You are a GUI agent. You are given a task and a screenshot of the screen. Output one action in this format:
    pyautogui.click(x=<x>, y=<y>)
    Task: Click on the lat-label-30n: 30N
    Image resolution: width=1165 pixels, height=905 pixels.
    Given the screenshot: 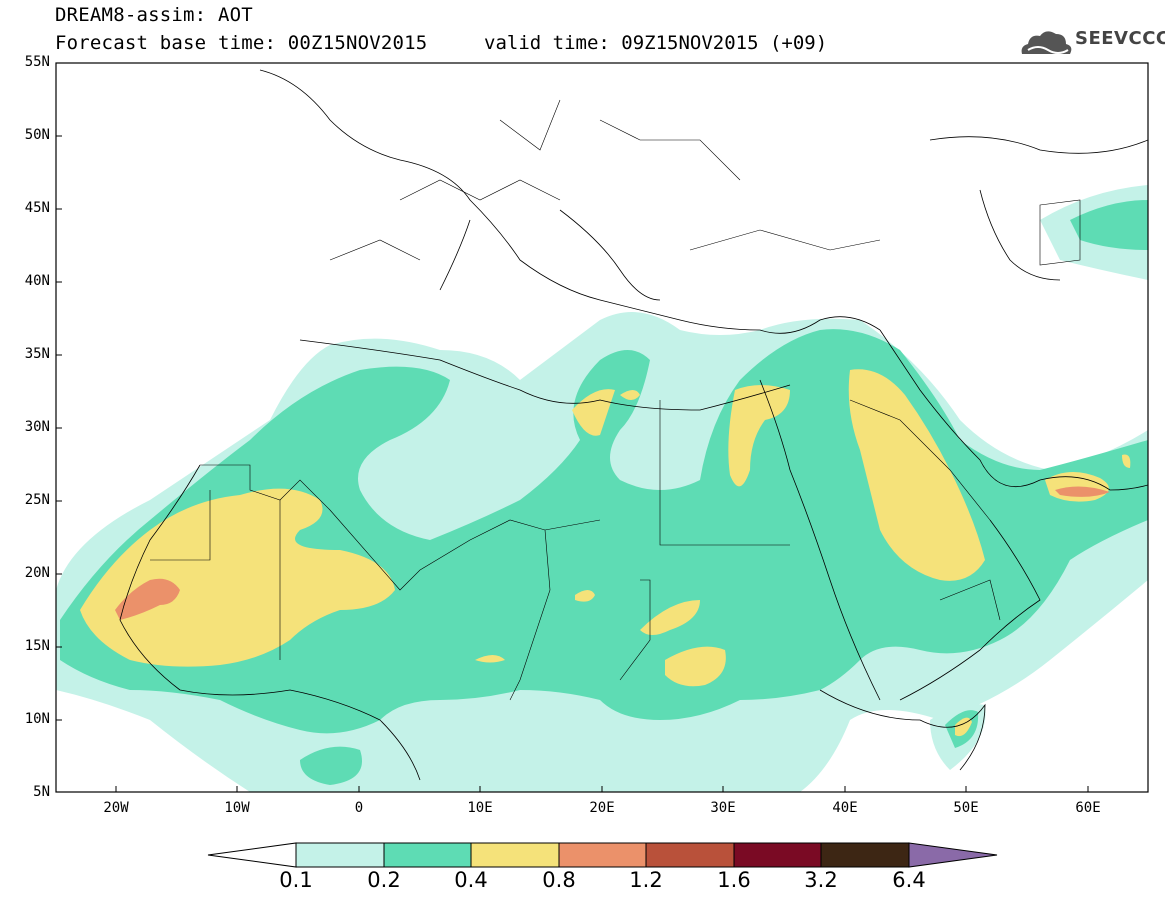 What is the action you would take?
    pyautogui.click(x=37, y=427)
    